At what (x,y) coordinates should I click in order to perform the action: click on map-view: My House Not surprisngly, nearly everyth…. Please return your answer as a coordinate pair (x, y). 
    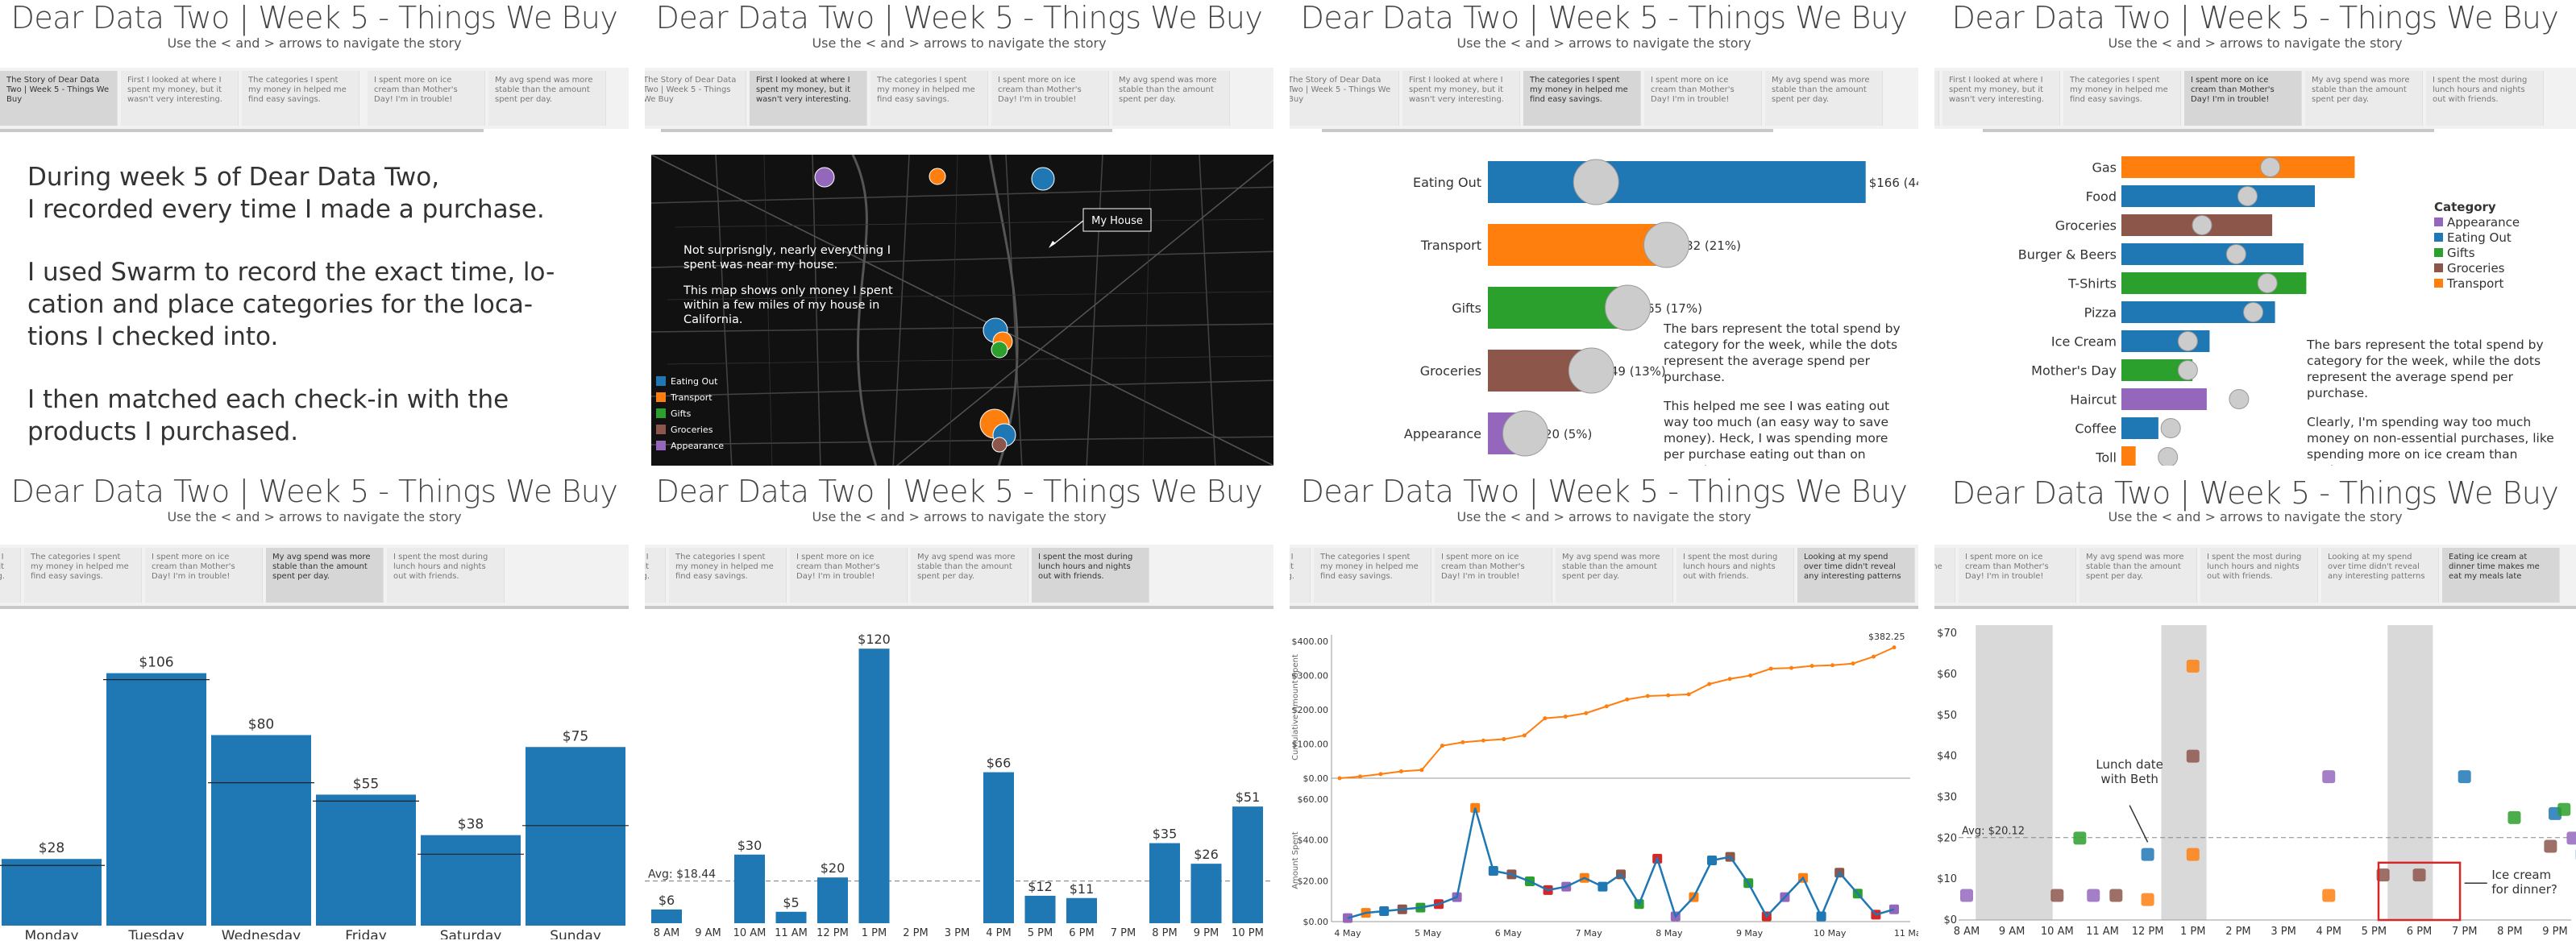
    Looking at the image, I should click on (962, 310).